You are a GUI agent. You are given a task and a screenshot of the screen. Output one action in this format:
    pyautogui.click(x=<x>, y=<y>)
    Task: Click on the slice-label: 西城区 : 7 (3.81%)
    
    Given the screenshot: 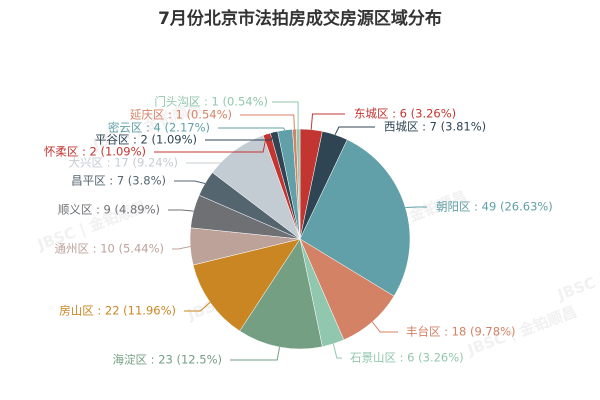 What is the action you would take?
    pyautogui.click(x=435, y=127)
    